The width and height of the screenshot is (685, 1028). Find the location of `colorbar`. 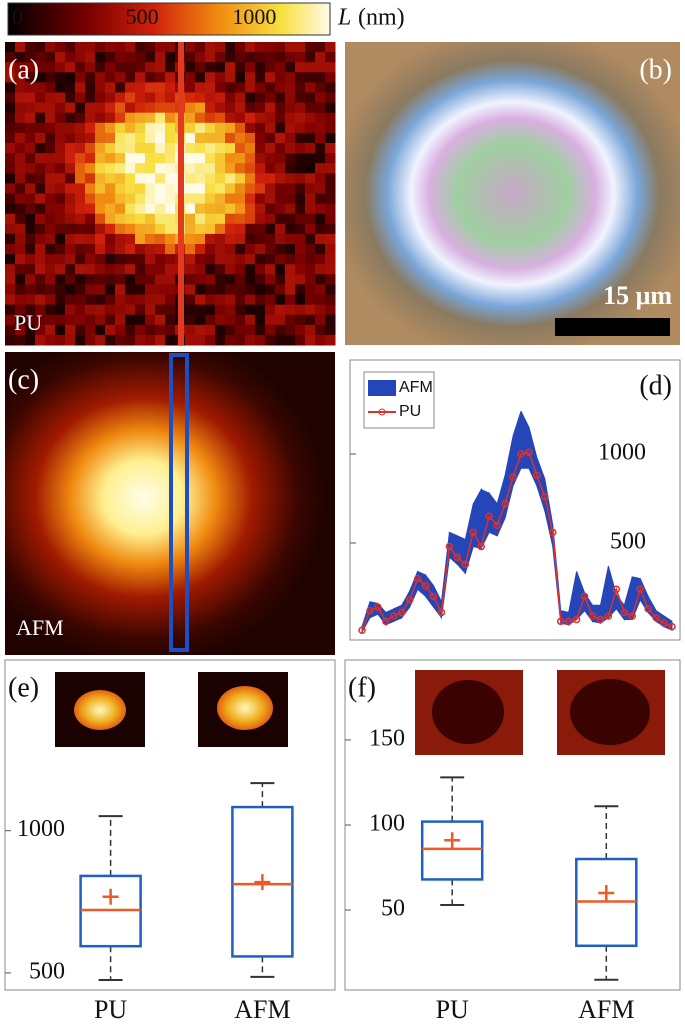

colorbar is located at coordinates (169, 19).